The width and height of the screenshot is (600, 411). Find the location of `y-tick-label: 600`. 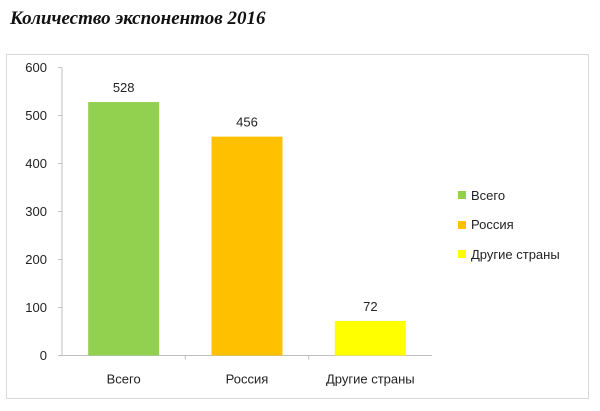

y-tick-label: 600 is located at coordinates (36, 67).